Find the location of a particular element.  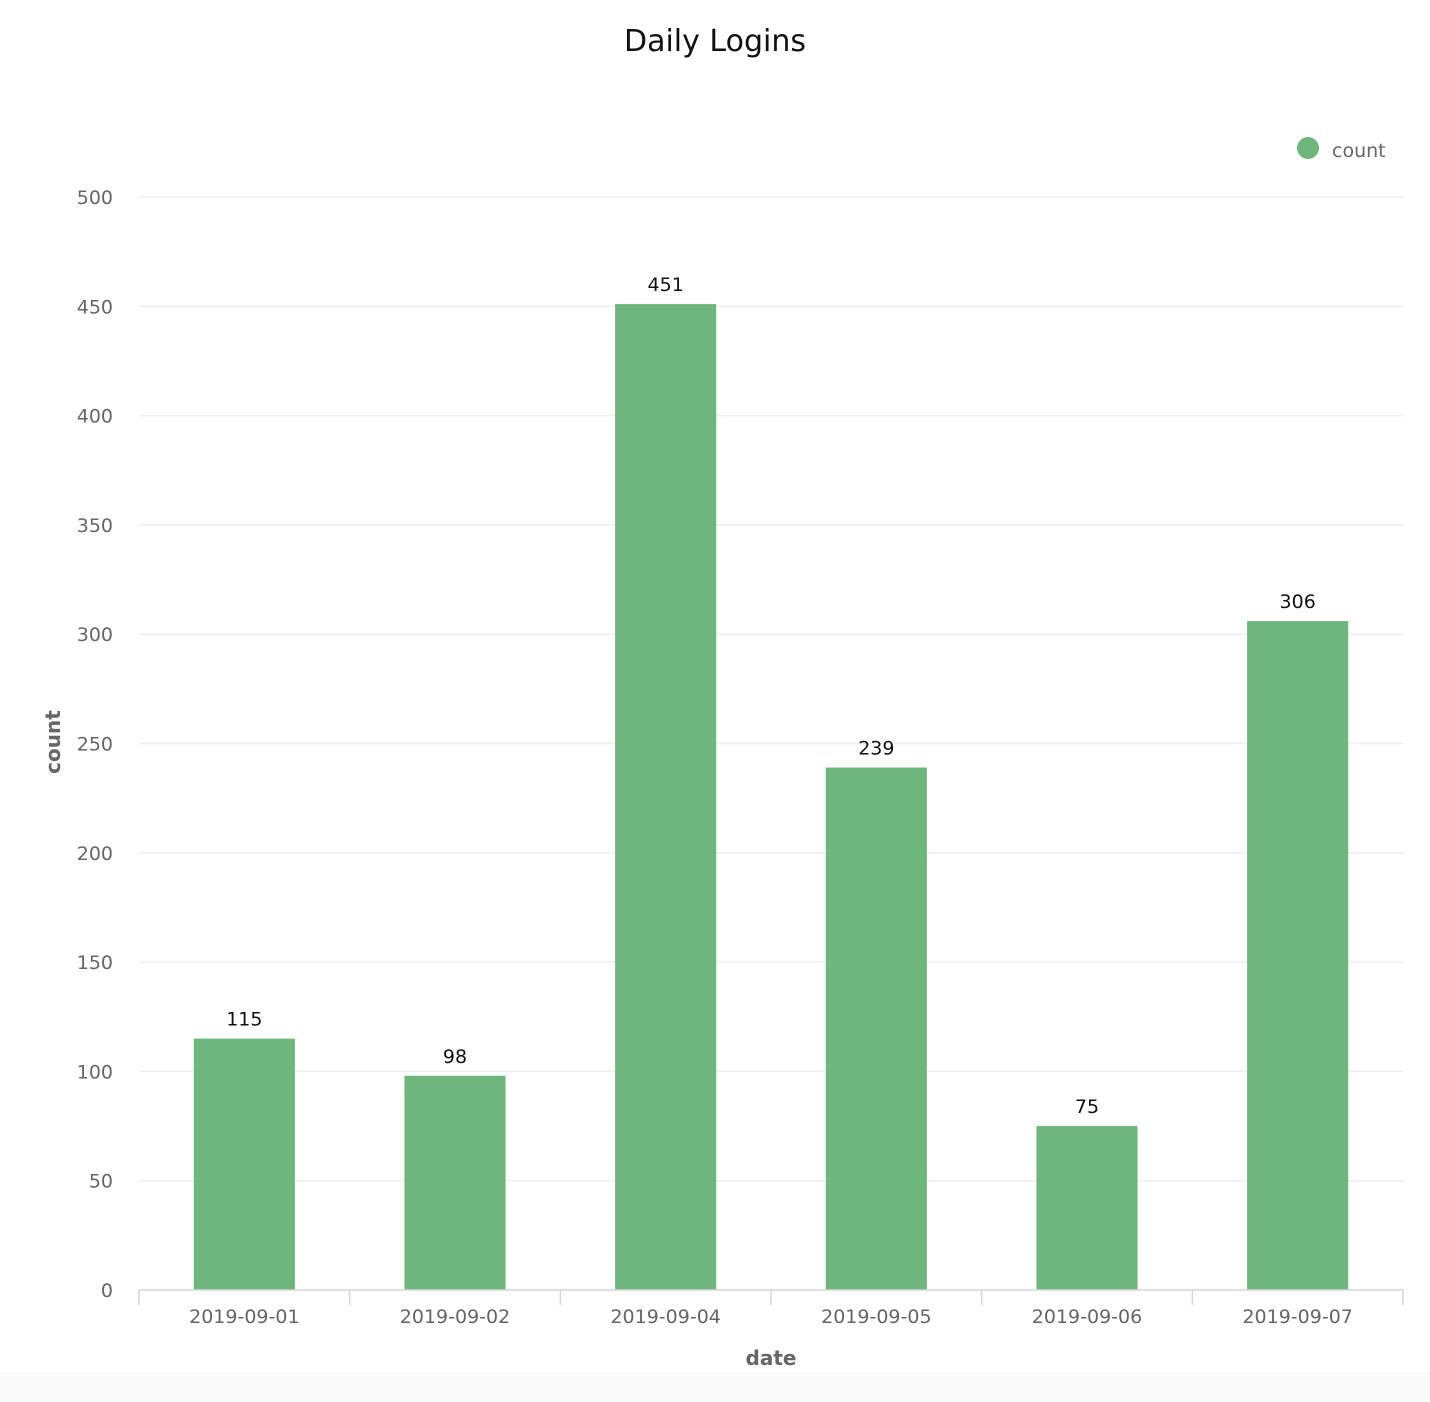

x-tick-label: 2019-09-06 is located at coordinates (1087, 1317).